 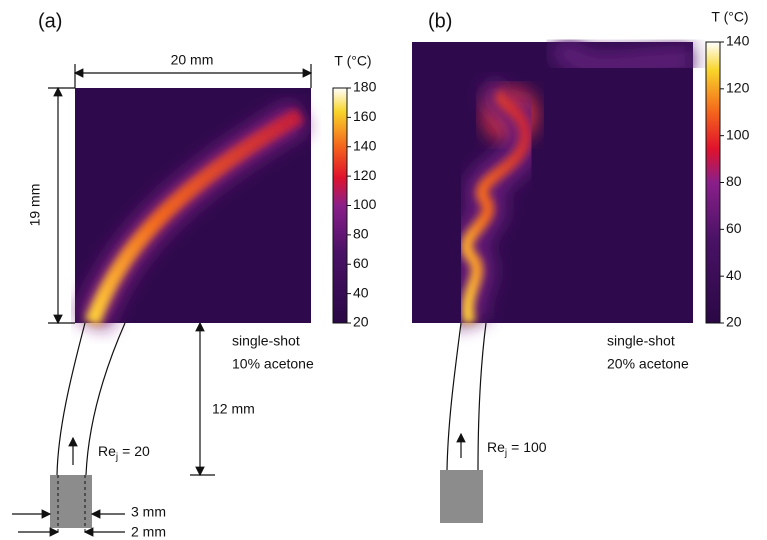 What do you see at coordinates (193, 209) in the screenshot?
I see `thermal-image-a` at bounding box center [193, 209].